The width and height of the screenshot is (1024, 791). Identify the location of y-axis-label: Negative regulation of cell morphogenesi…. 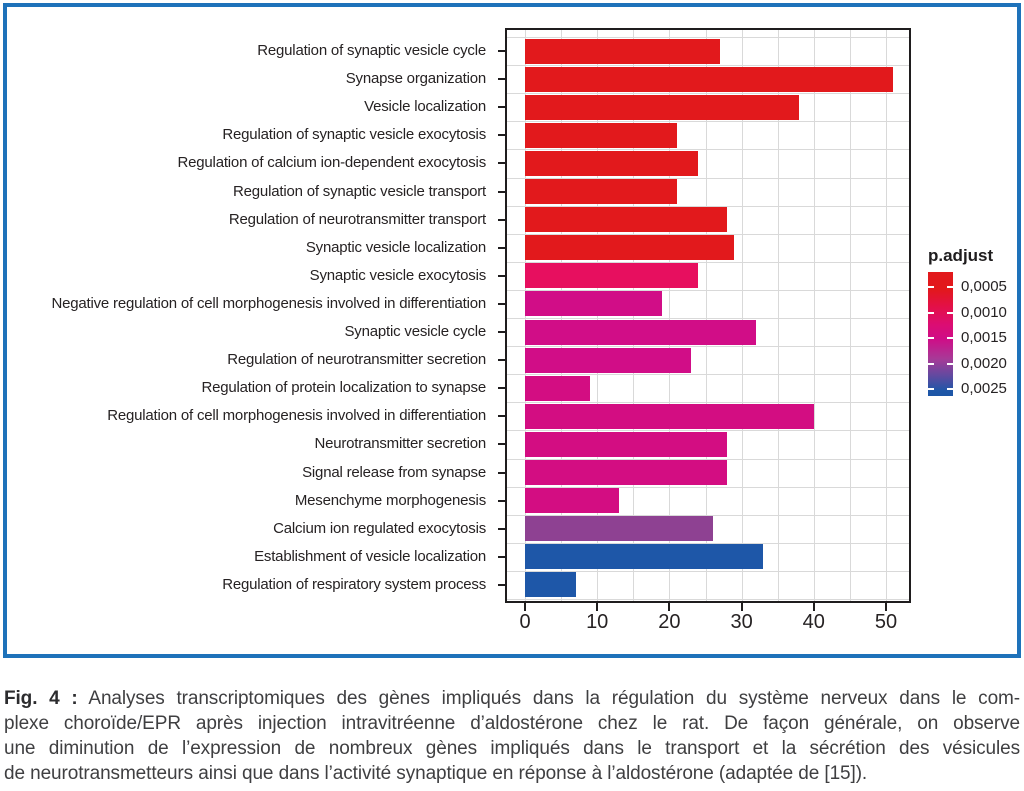
(268, 303).